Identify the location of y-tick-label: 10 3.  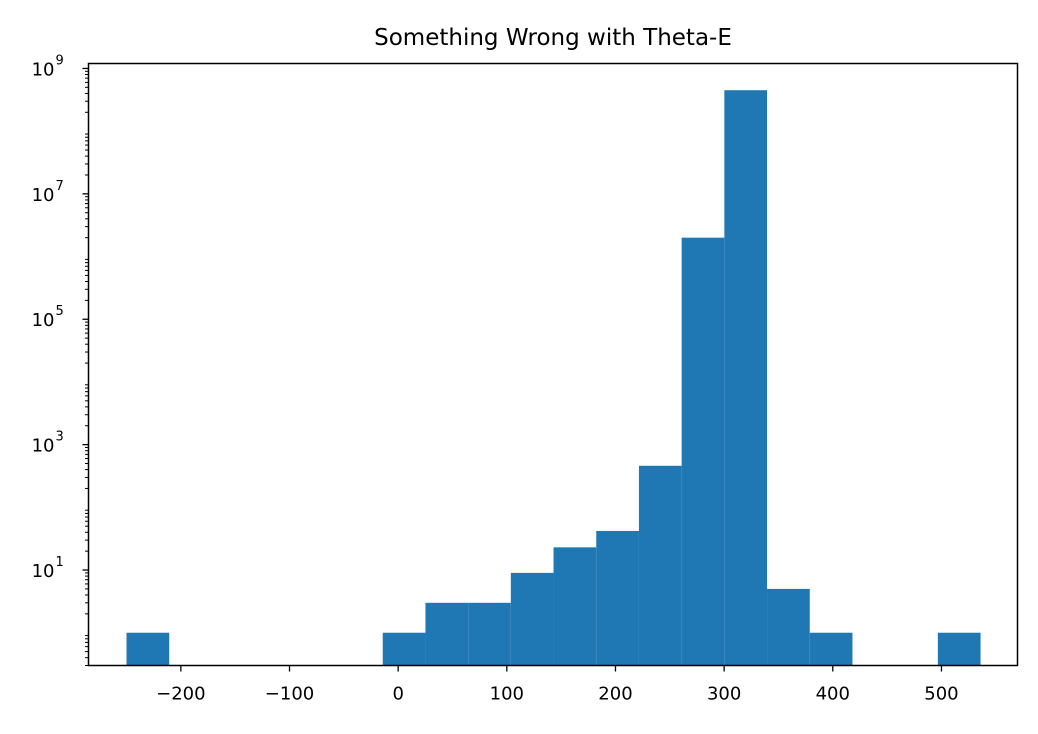
(48, 443).